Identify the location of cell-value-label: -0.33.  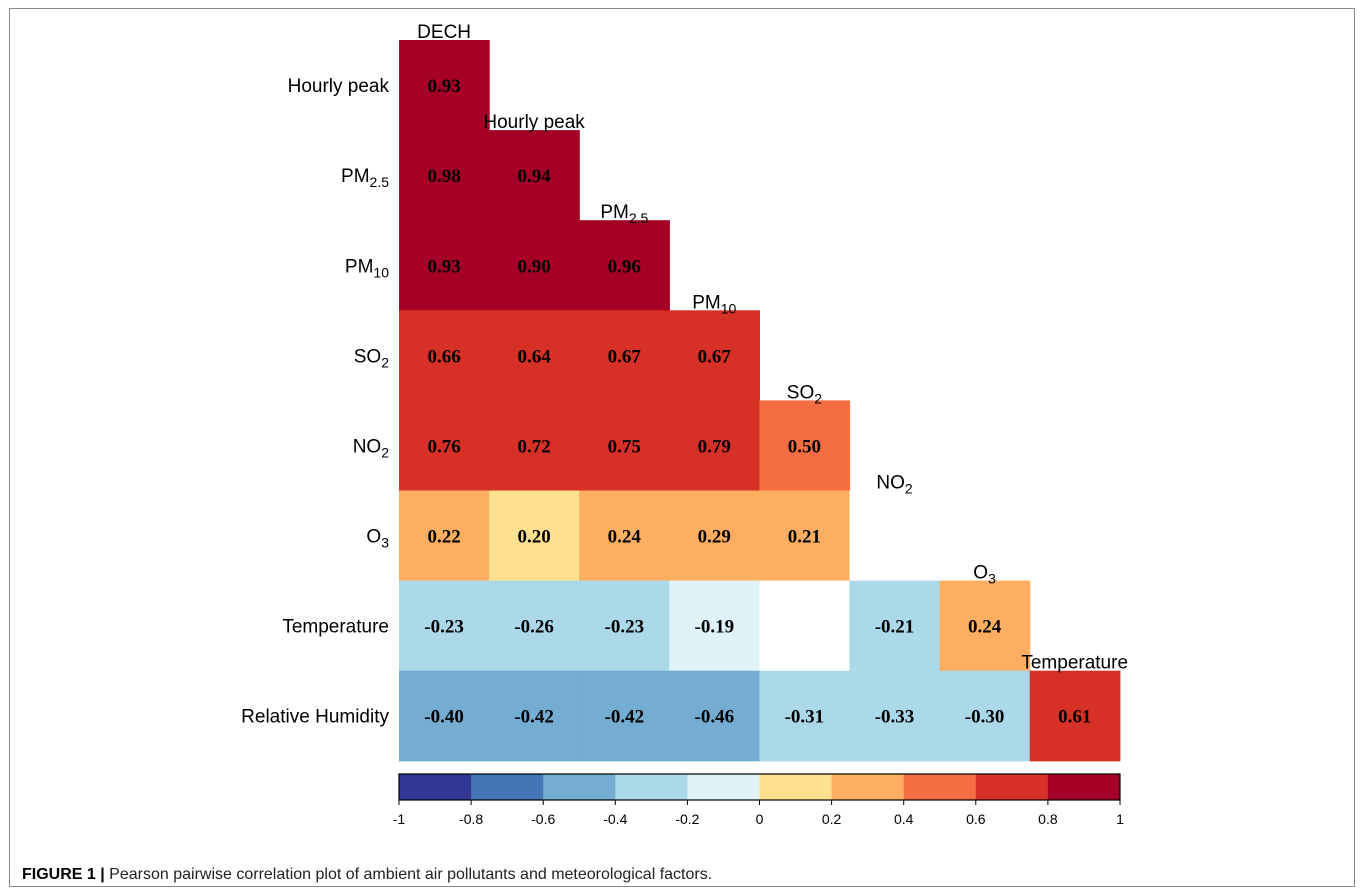
(895, 717).